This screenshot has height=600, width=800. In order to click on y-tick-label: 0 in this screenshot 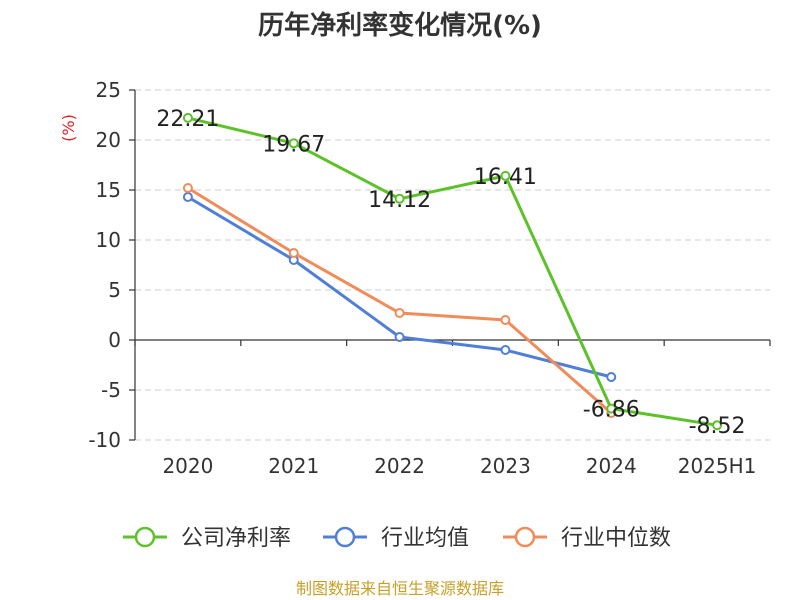, I will do `click(114, 340)`.